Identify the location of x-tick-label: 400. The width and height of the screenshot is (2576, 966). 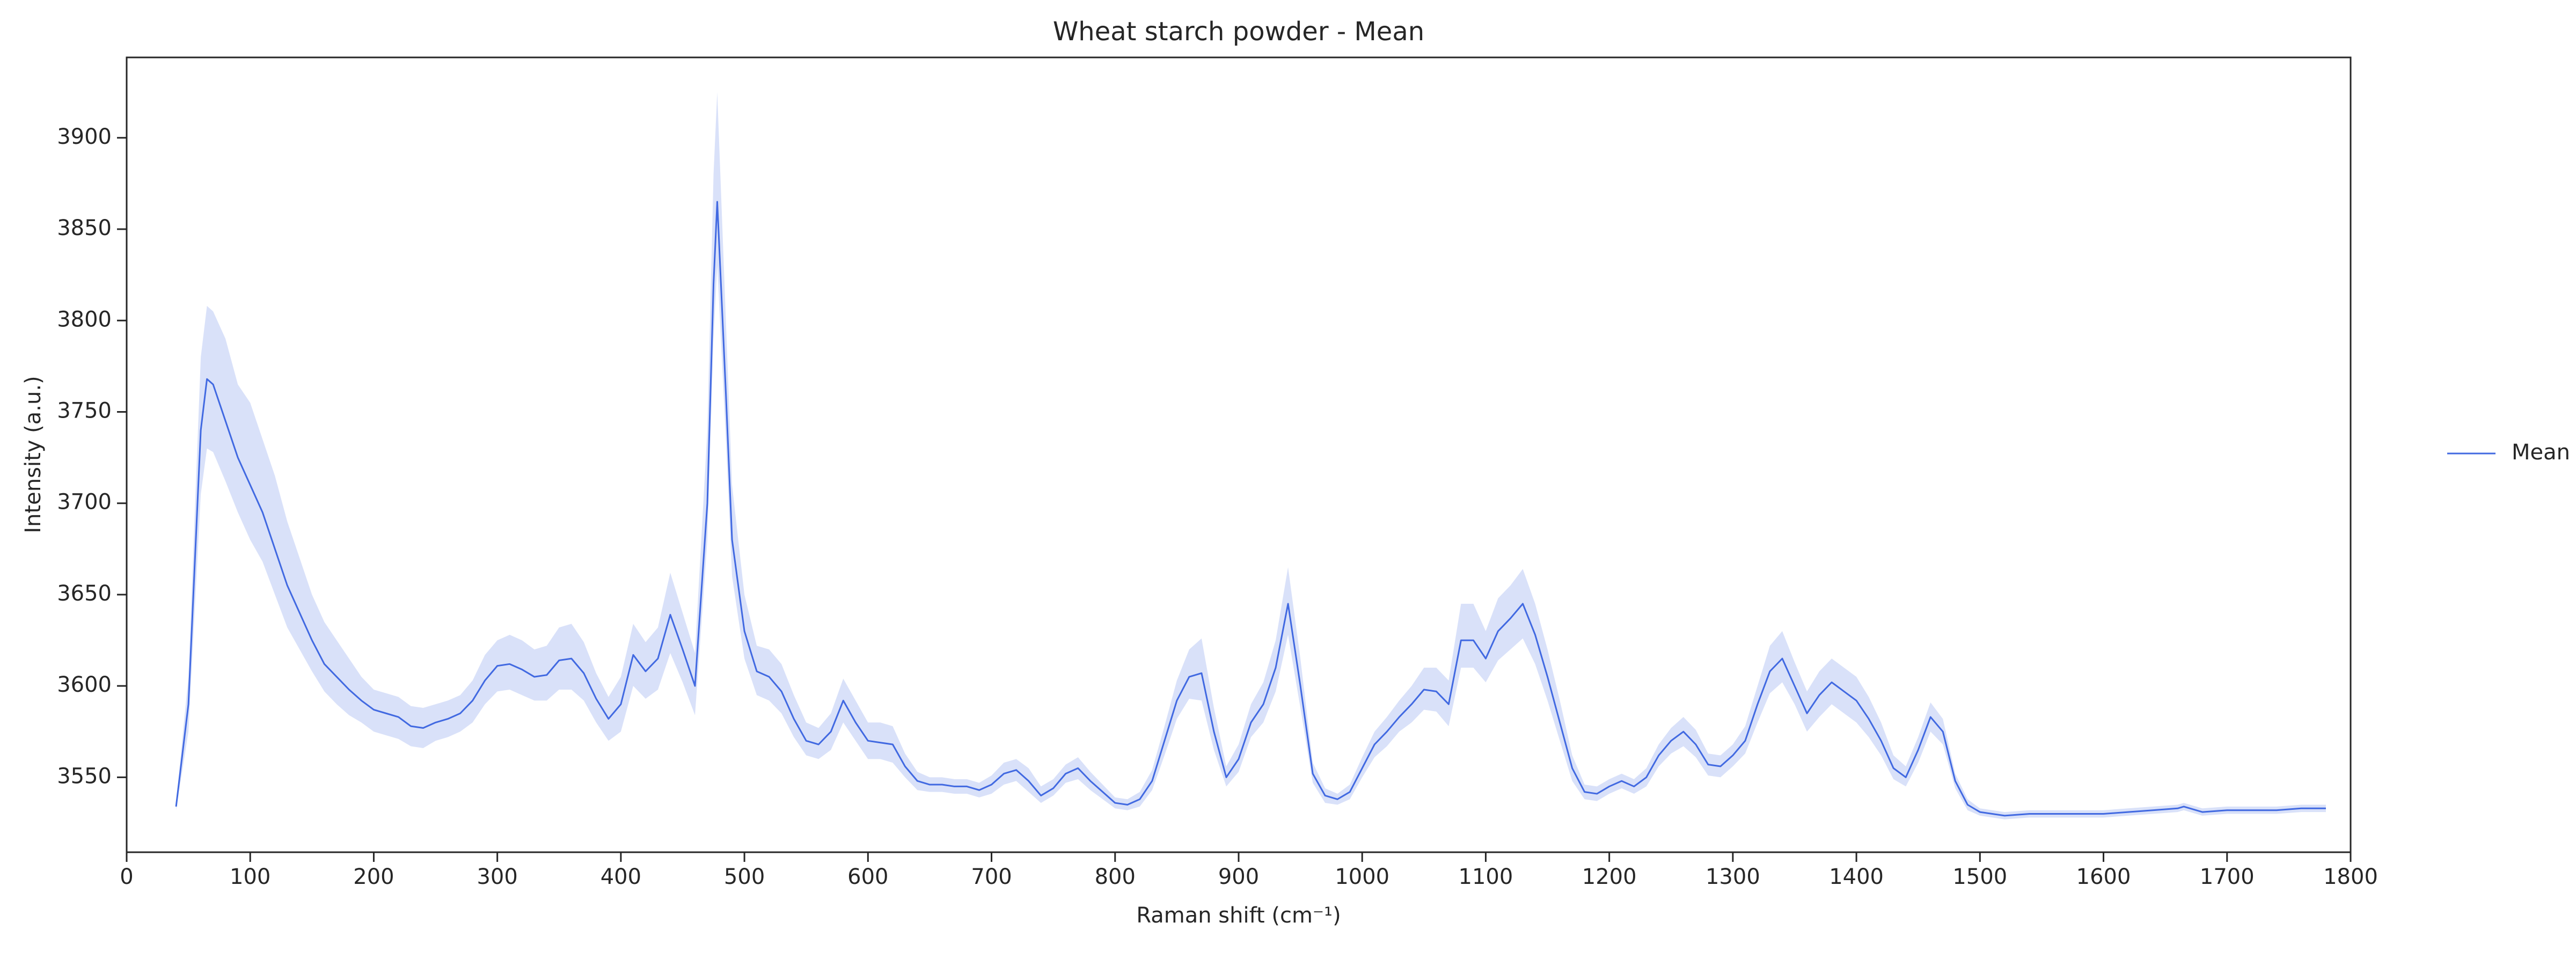
(621, 877).